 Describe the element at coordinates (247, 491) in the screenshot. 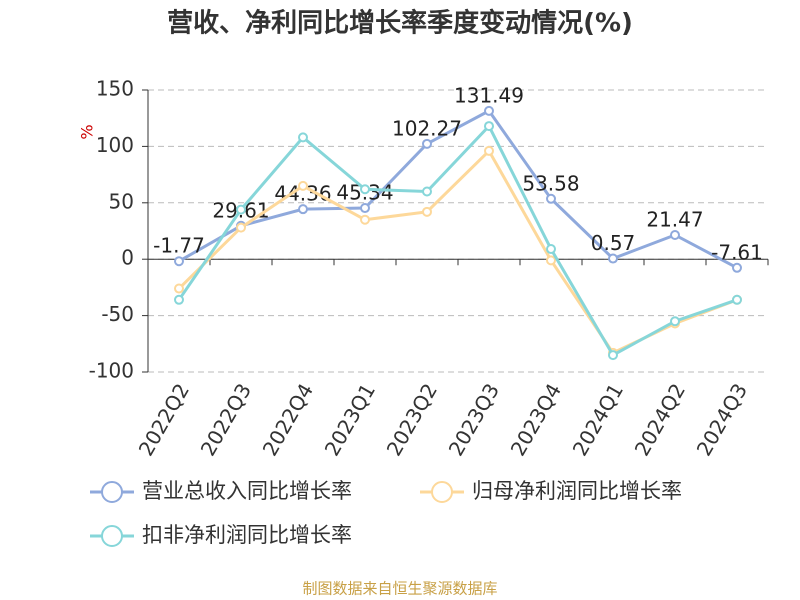

I see `legend-label: 营业总收入同比增长率` at that location.